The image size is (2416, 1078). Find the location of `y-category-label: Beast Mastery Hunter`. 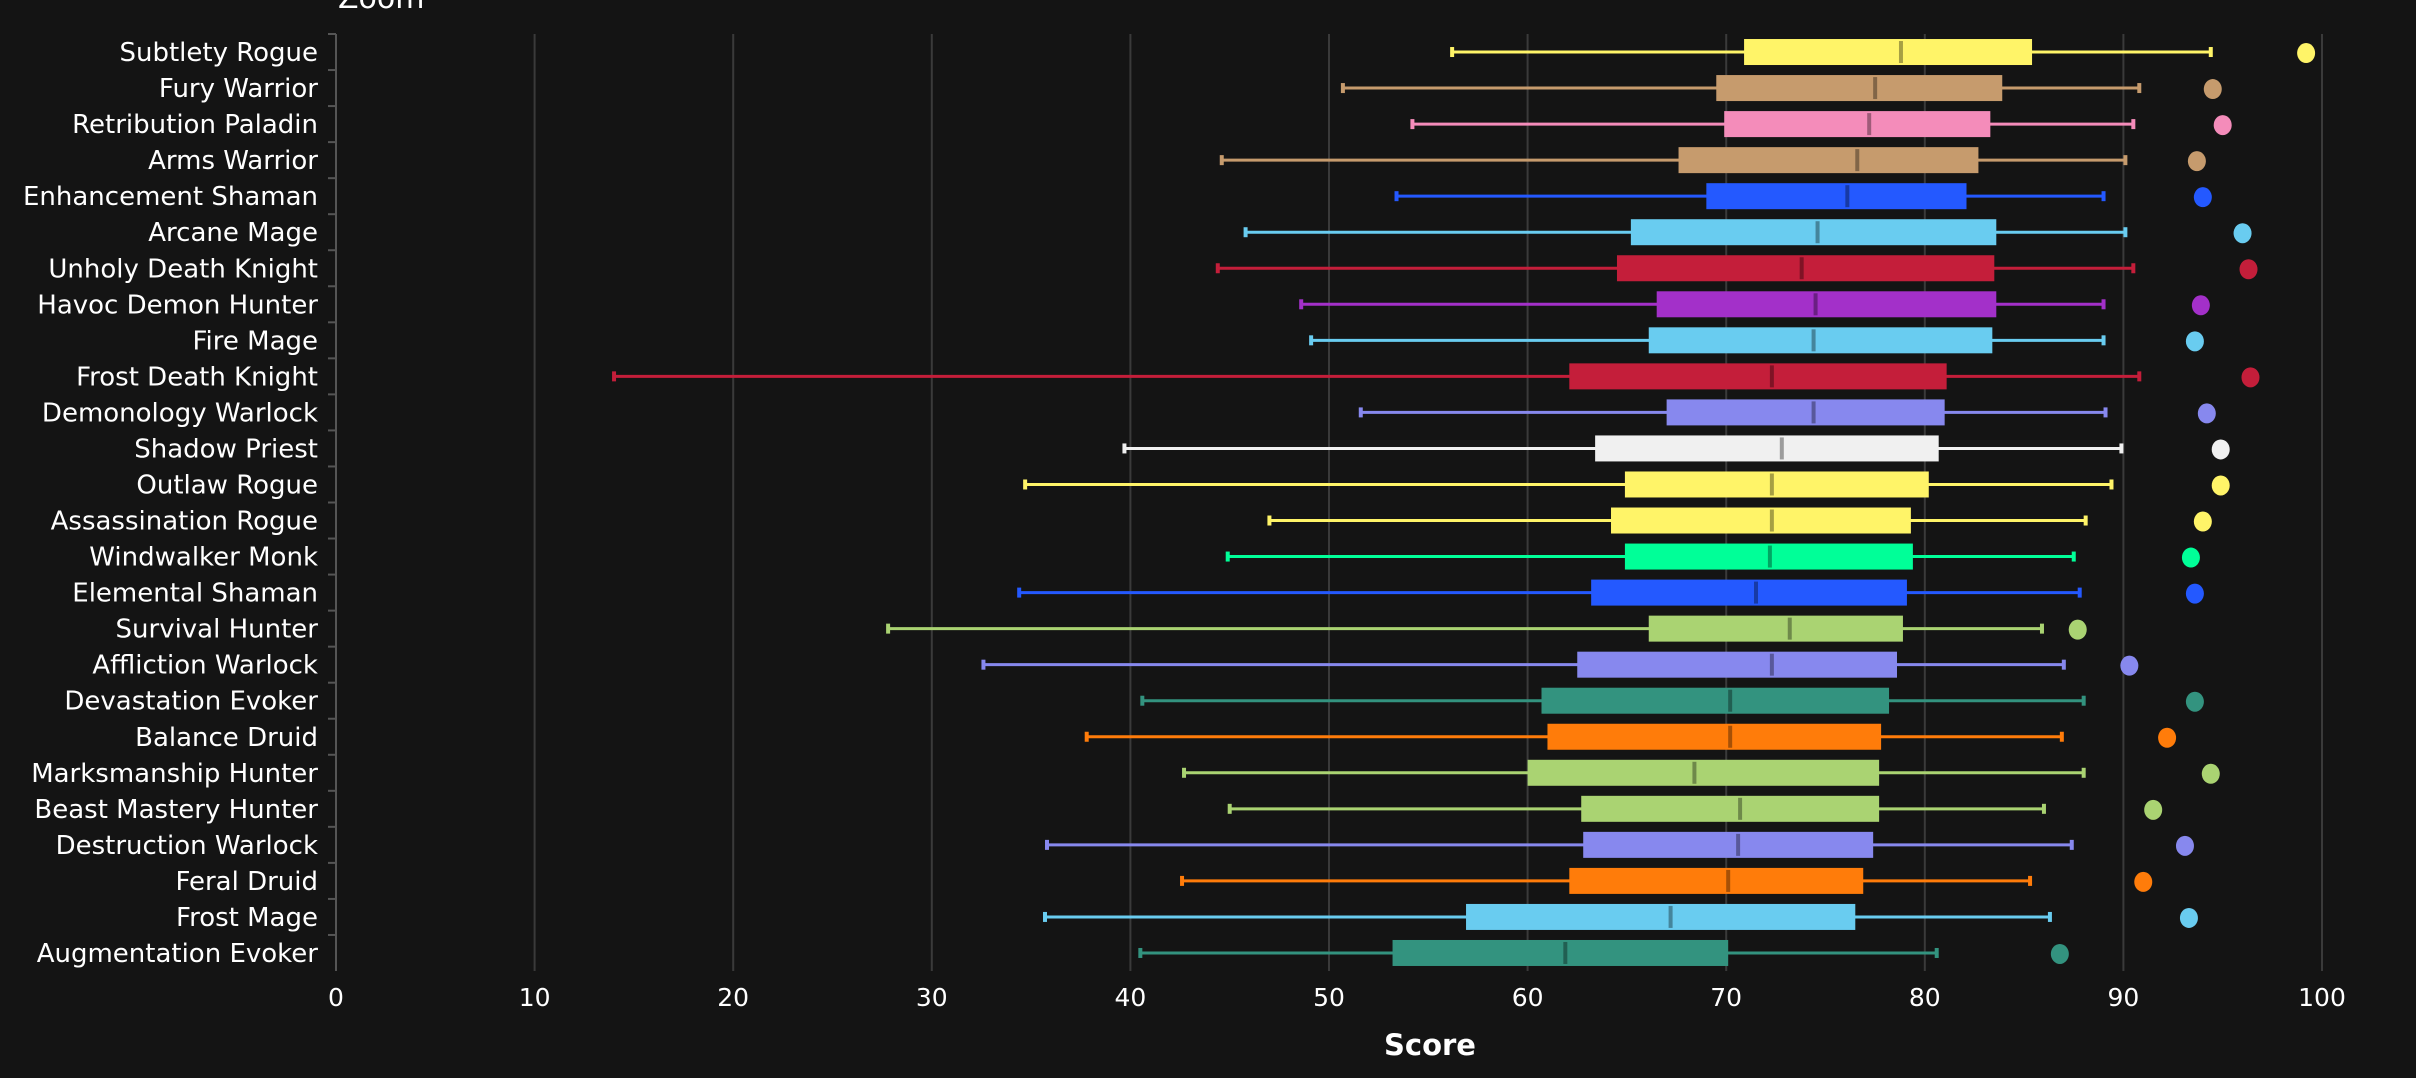

y-category-label: Beast Mastery Hunter is located at coordinates (176, 810).